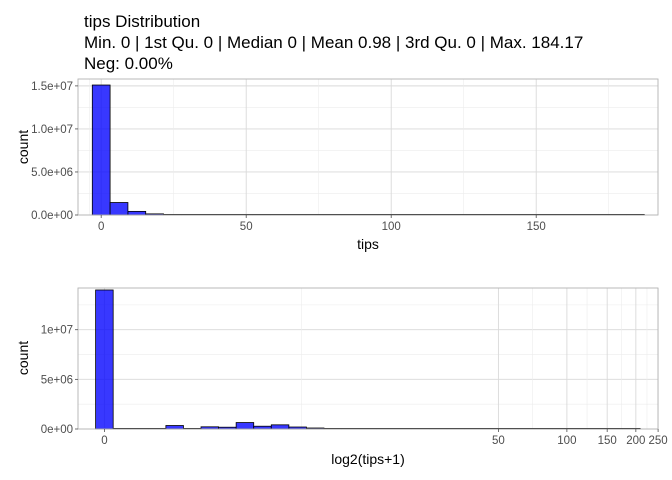 The image size is (672, 480). Describe the element at coordinates (57, 331) in the screenshot. I see `y-tick-label: 1e+07` at that location.